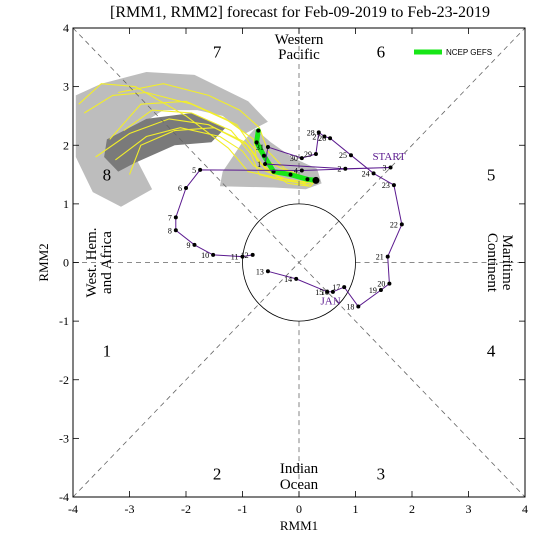  I want to click on observed-day-label: 9, so click(188, 245).